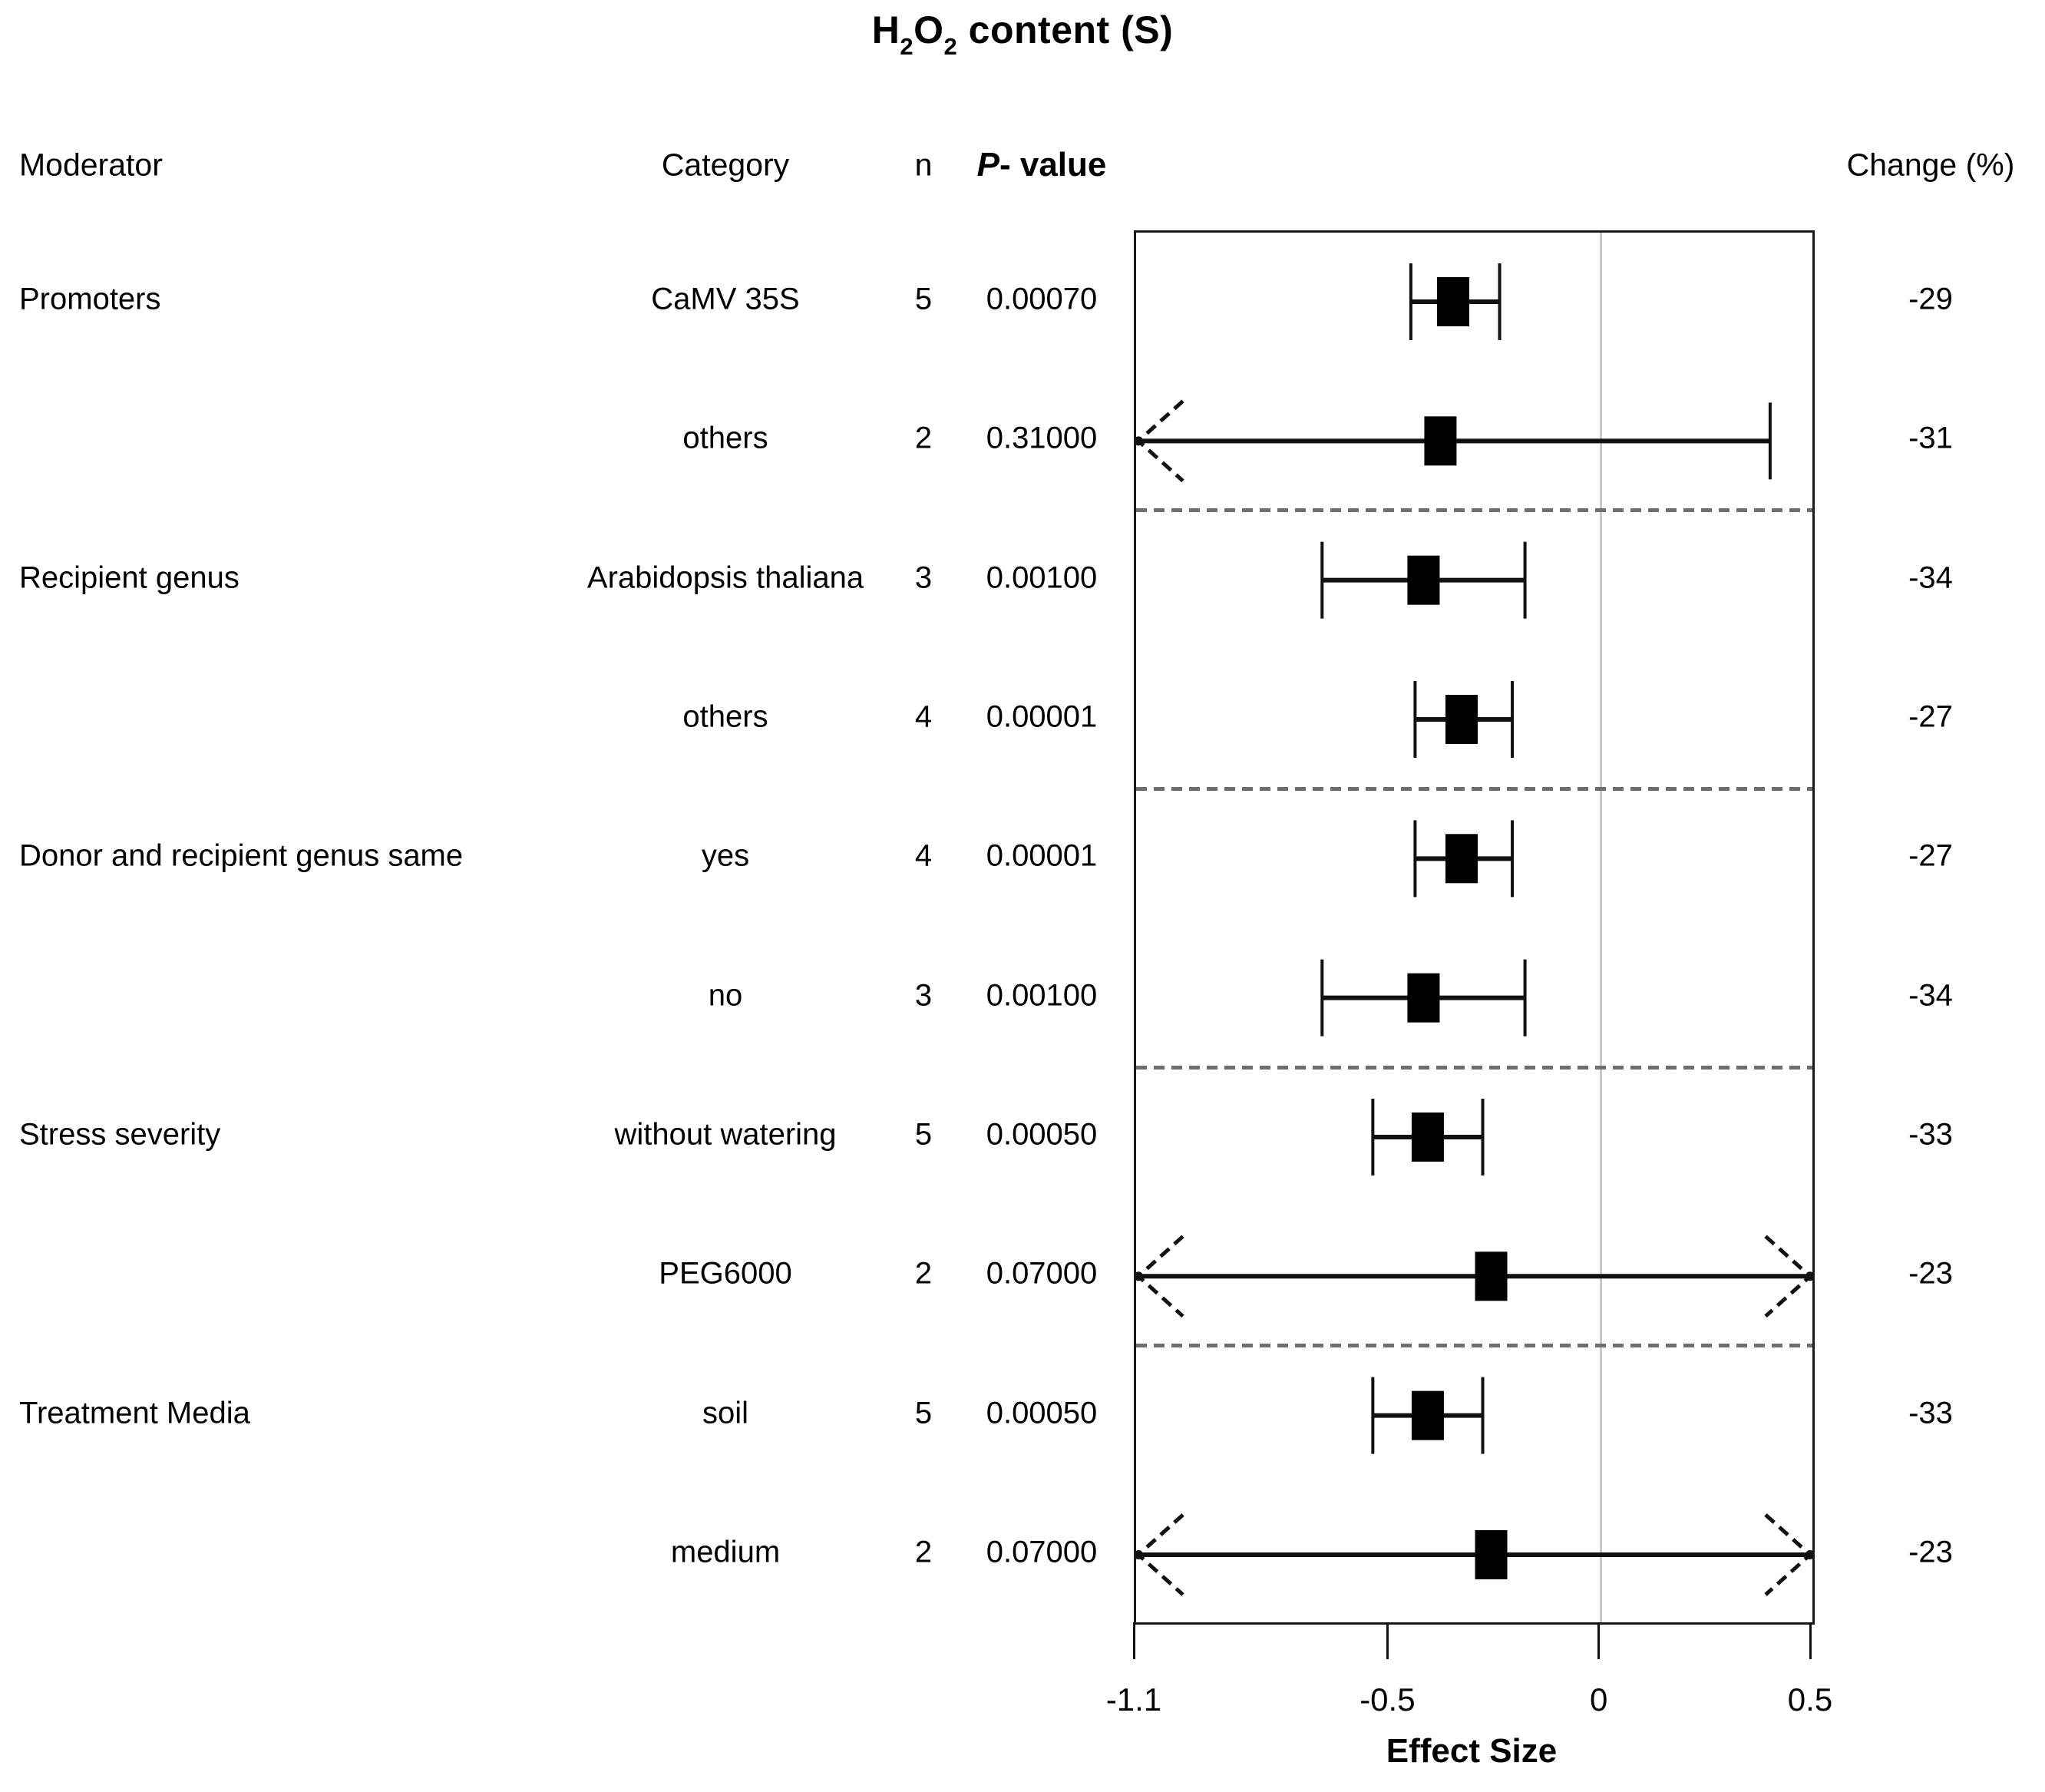 Image resolution: width=2045 pixels, height=1792 pixels. What do you see at coordinates (987, 164) in the screenshot?
I see `p-italic: P` at bounding box center [987, 164].